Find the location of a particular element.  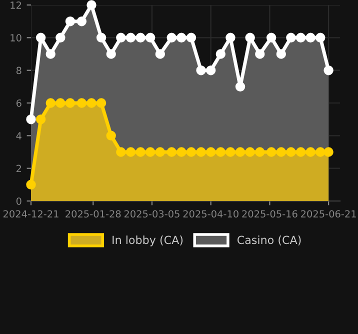

legend-label: In lobby (CA) is located at coordinates (147, 241).